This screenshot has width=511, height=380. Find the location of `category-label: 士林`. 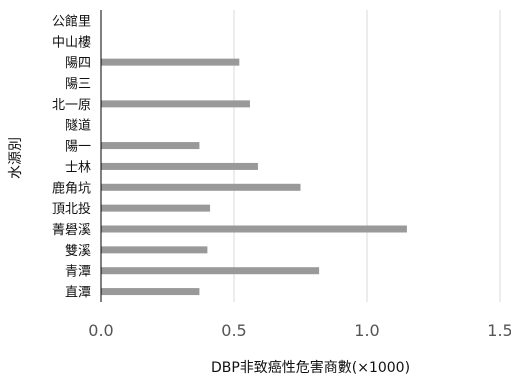

category-label: 士林 is located at coordinates (78, 167).